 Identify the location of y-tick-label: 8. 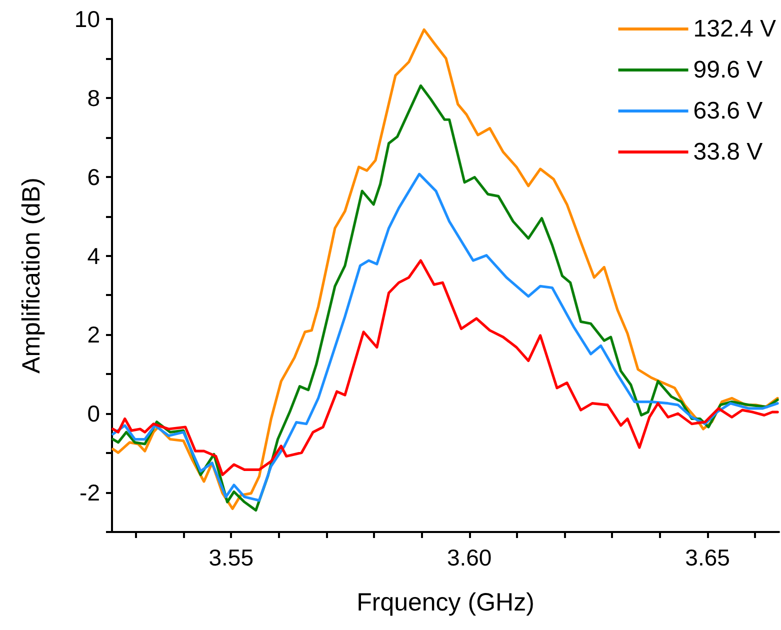
(93, 97).